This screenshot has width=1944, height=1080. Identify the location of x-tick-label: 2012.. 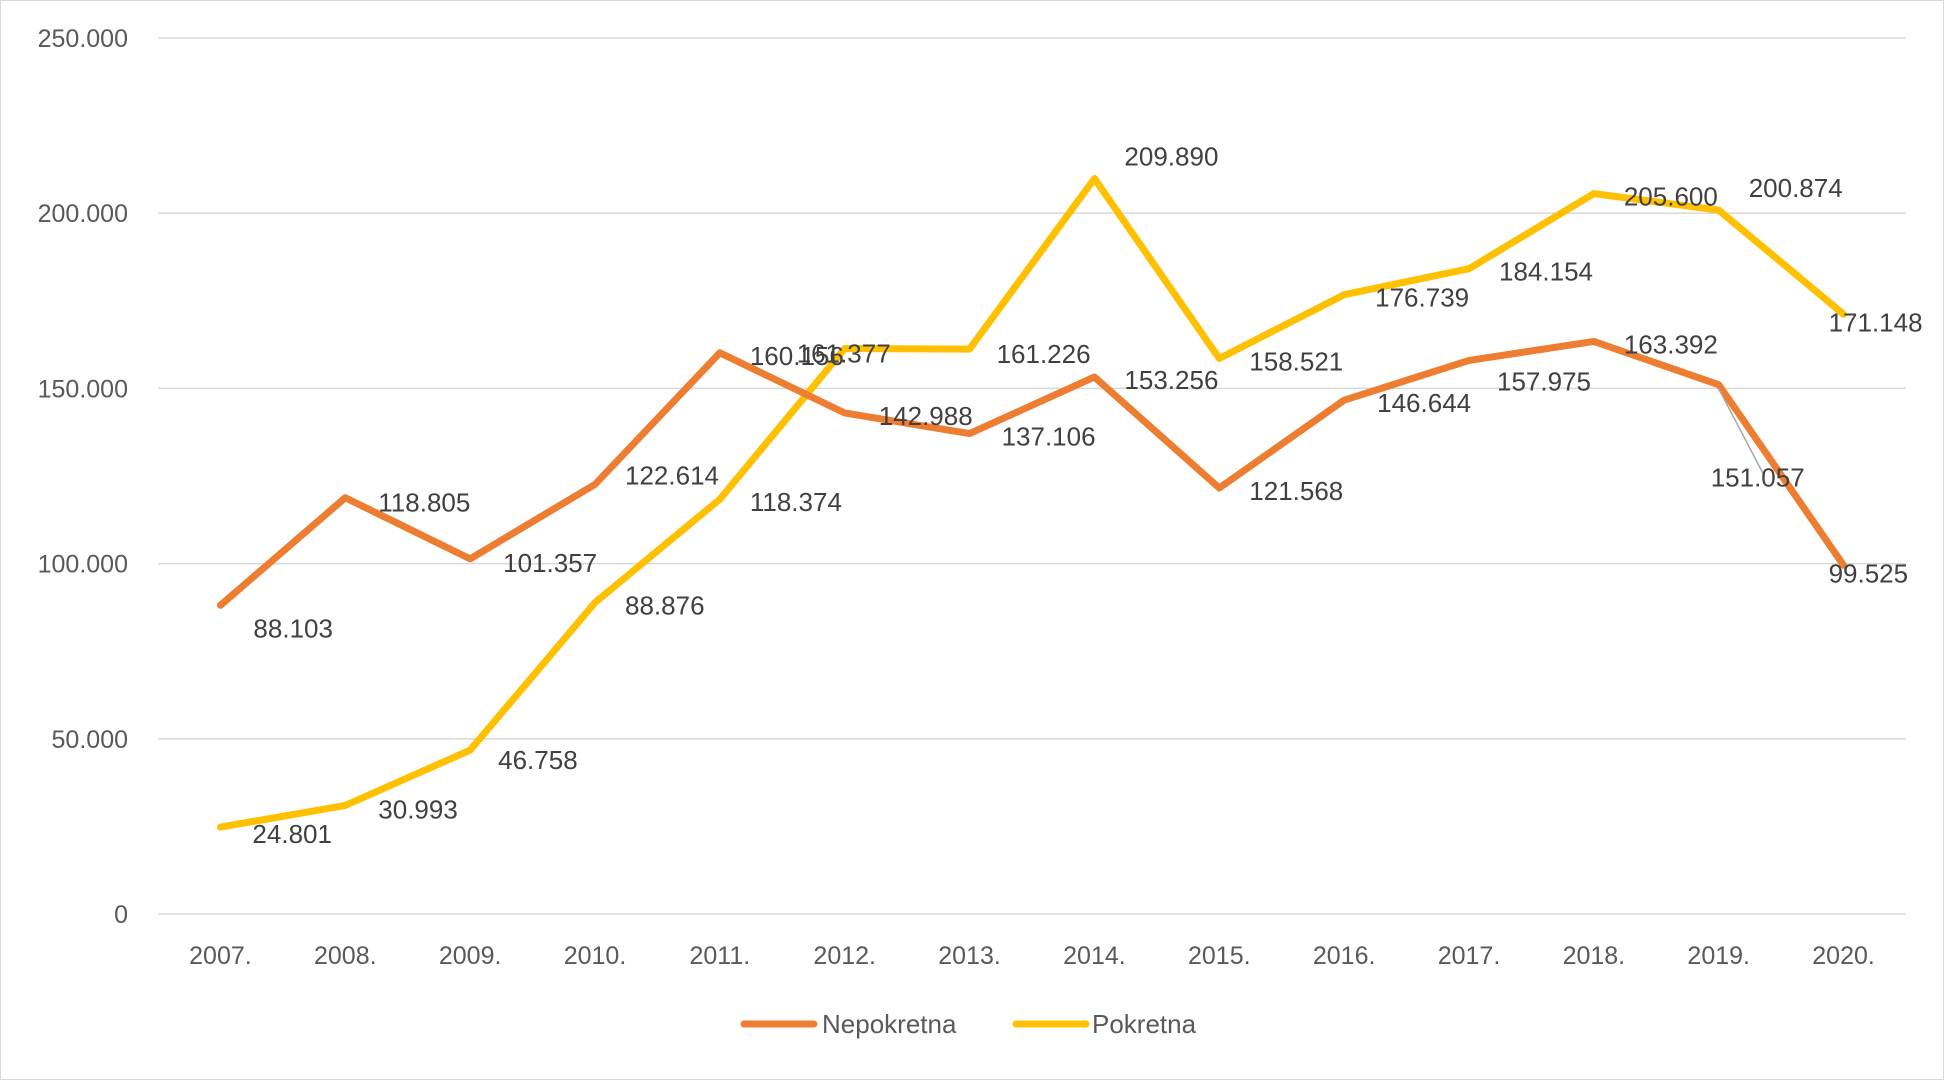
(844, 956).